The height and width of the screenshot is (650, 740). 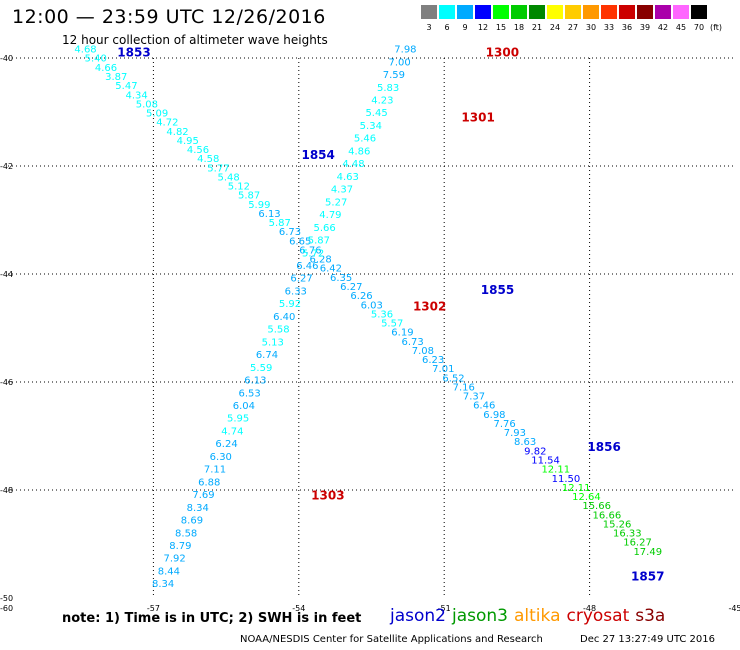 I want to click on wave-height-value: 6.40, so click(x=284, y=317).